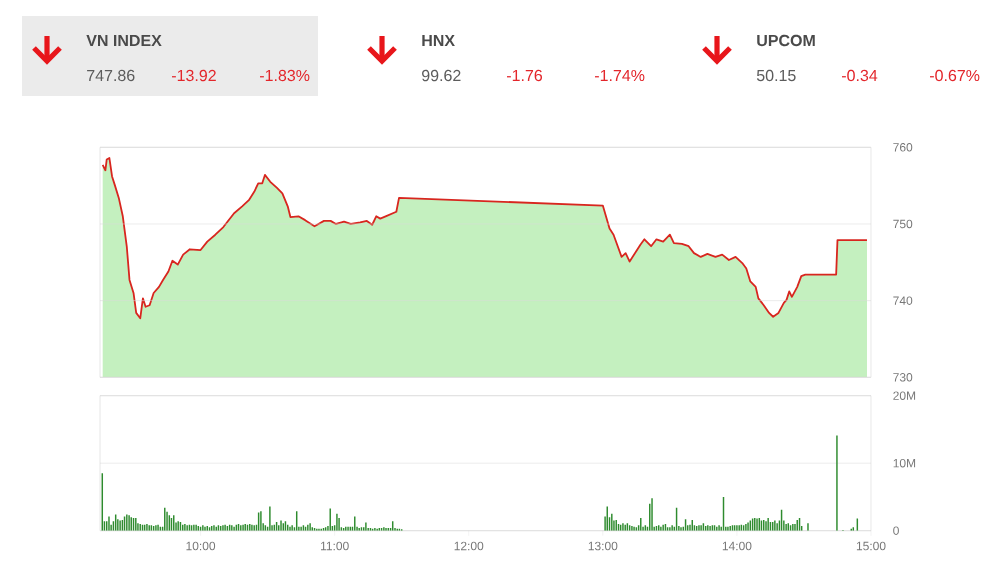  Describe the element at coordinates (904, 395) in the screenshot. I see `y-tick-label: 20M` at that location.